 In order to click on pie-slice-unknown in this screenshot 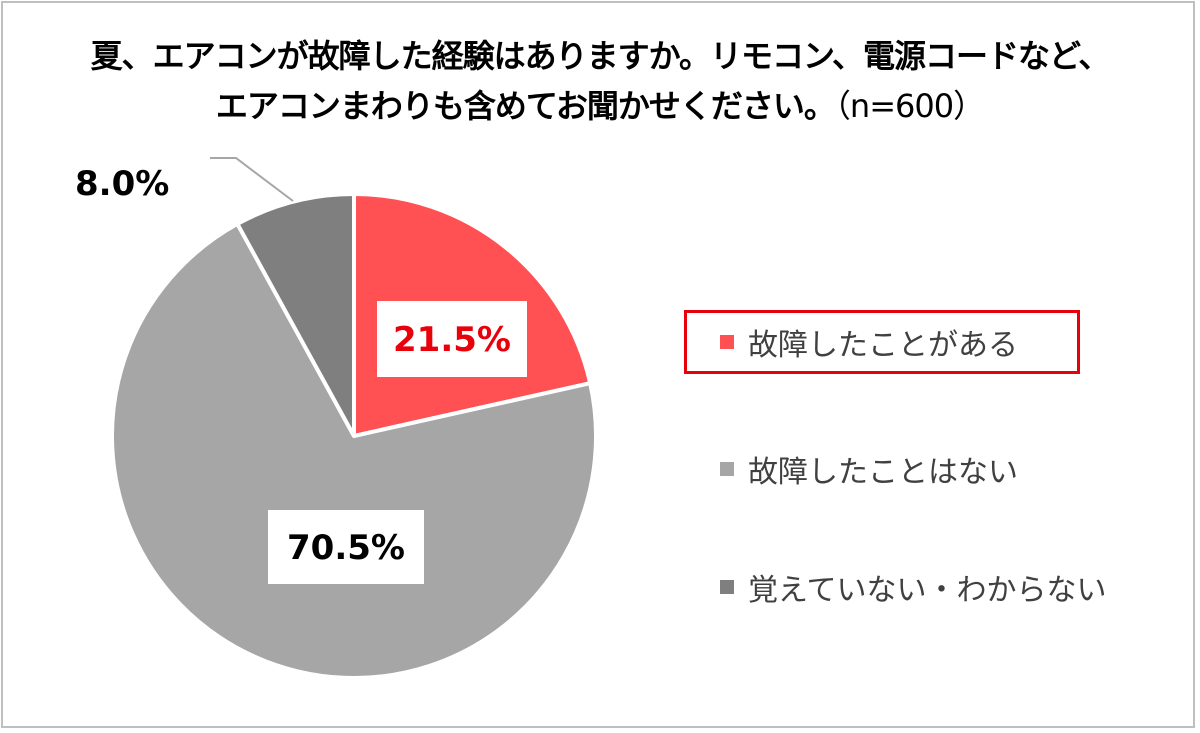, I will do `click(295, 315)`.